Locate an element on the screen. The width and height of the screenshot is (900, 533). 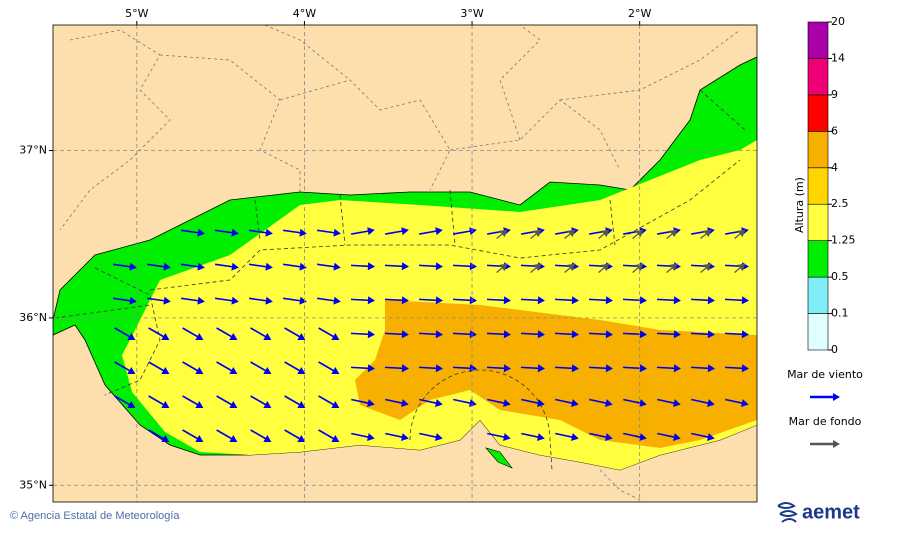
colorbar-tick-label: 9 is located at coordinates (834, 94).